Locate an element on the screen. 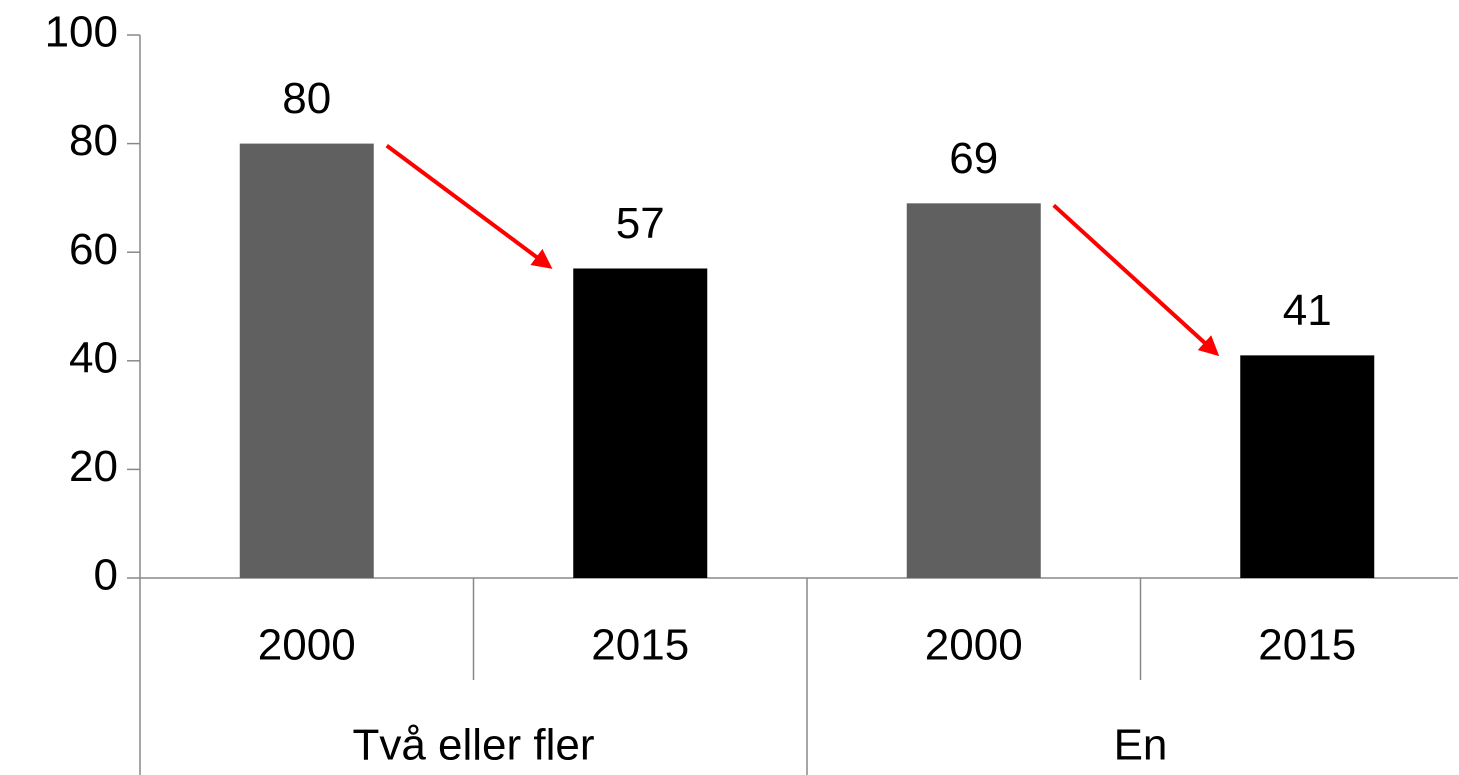 The height and width of the screenshot is (775, 1459). y-tick-label: 80 is located at coordinates (93, 140).